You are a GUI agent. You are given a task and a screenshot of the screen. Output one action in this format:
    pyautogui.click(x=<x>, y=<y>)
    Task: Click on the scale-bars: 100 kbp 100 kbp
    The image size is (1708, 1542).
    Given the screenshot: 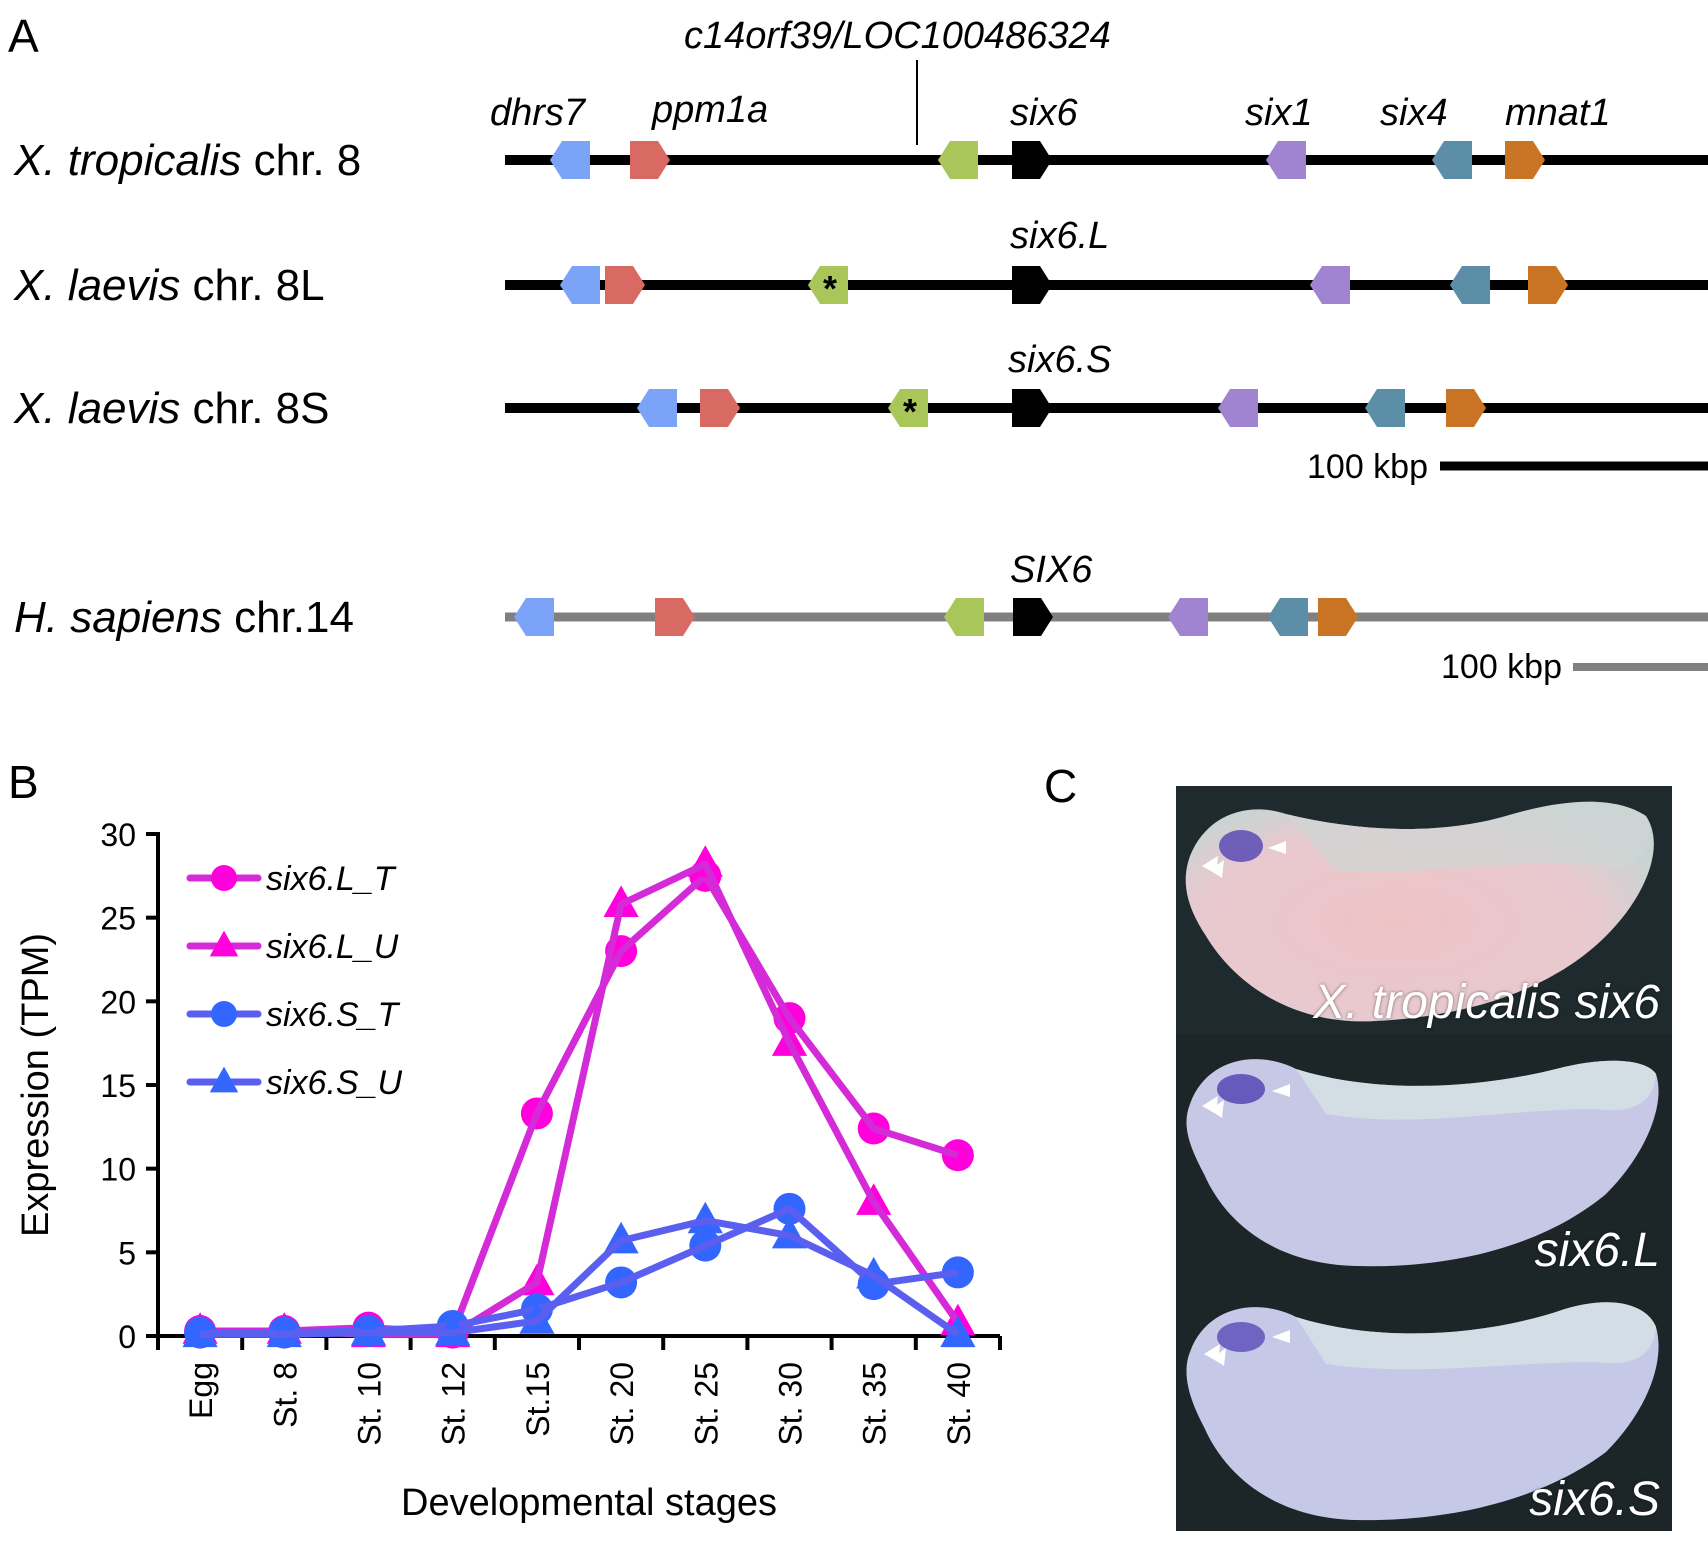 What is the action you would take?
    pyautogui.click(x=1507, y=567)
    